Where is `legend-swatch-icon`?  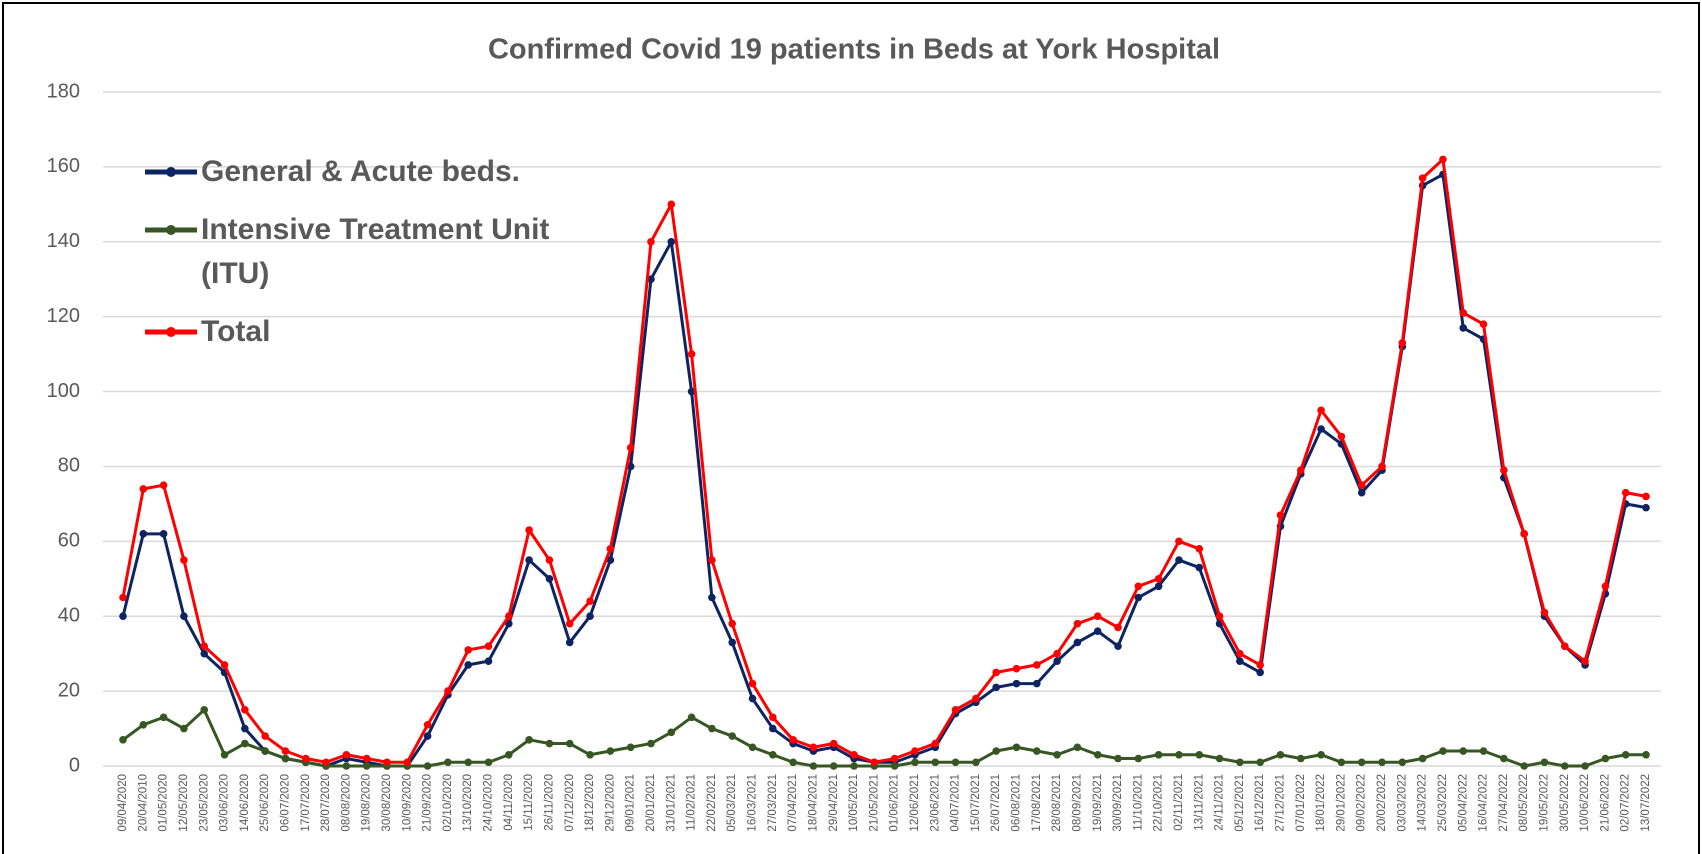
legend-swatch-icon is located at coordinates (171, 230).